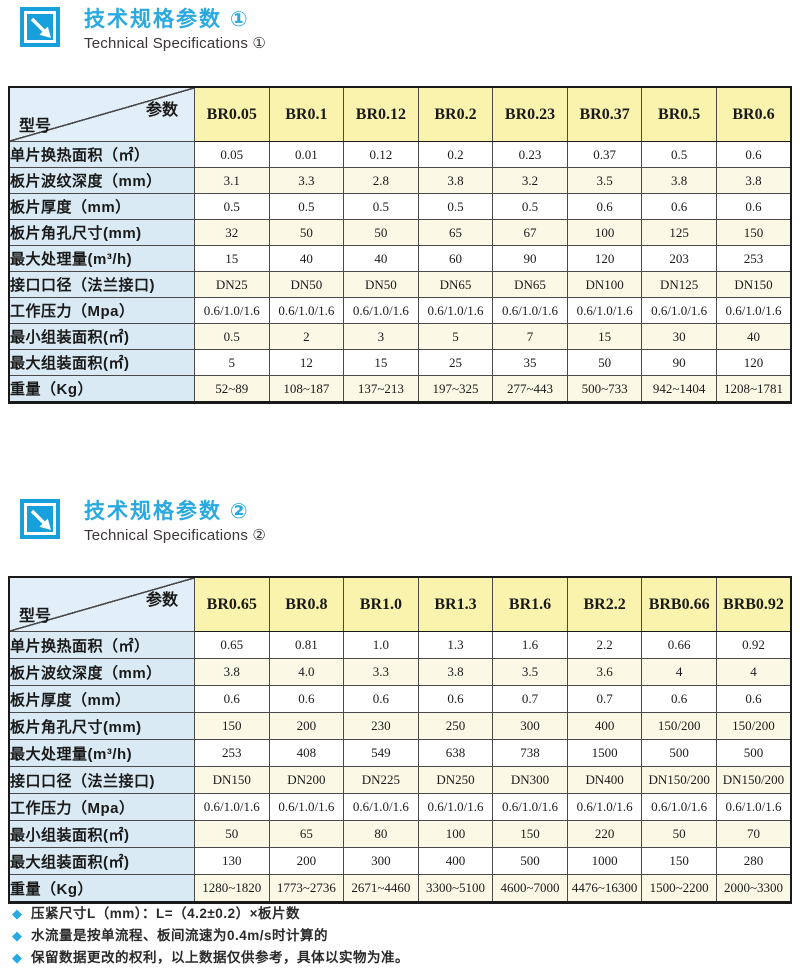 The image size is (800, 974). Describe the element at coordinates (232, 284) in the screenshot. I see `value-cell: DN25` at that location.